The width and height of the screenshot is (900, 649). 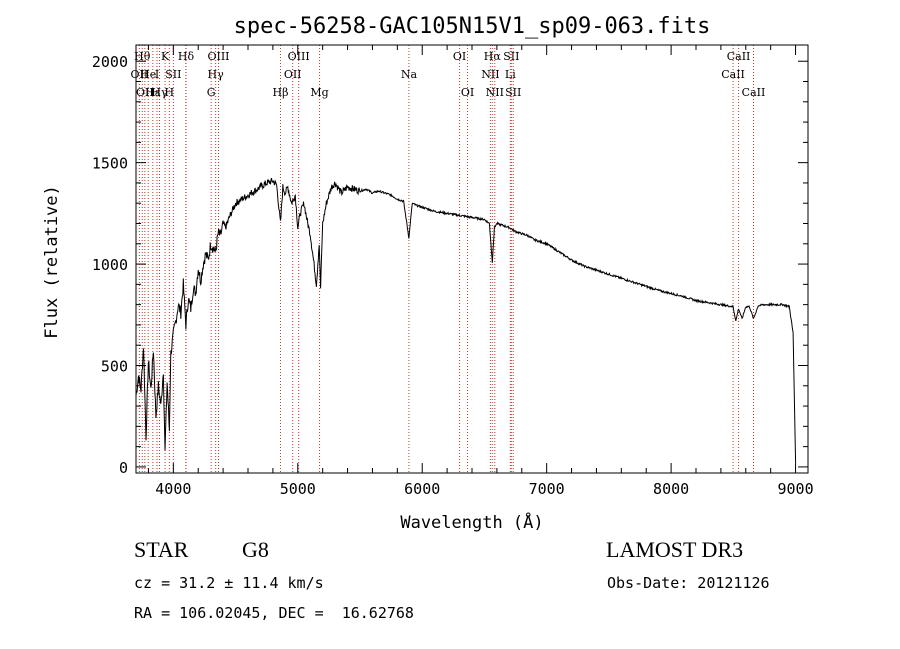 I want to click on y-tick-label: 0, so click(x=123, y=468).